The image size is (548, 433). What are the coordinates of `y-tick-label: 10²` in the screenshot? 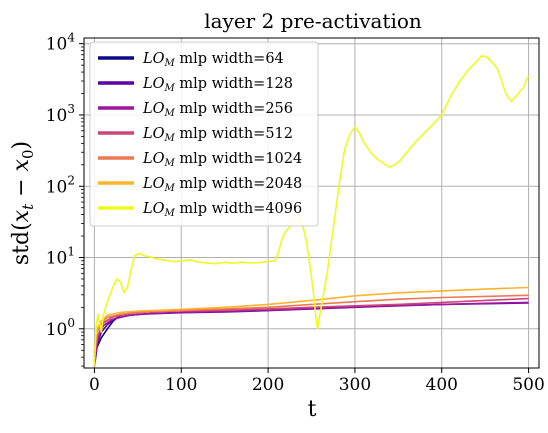 It's located at (60, 185).